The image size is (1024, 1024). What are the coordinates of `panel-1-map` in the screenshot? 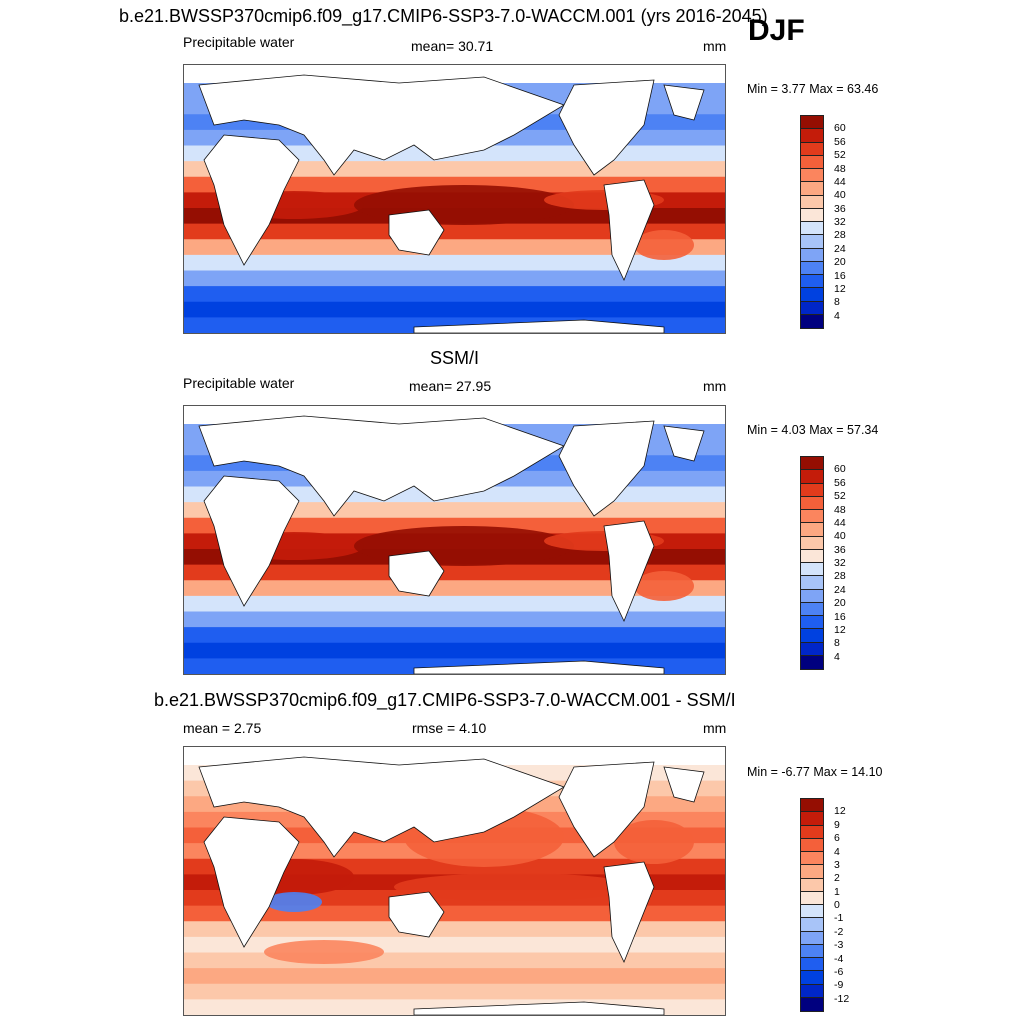 It's located at (454, 199).